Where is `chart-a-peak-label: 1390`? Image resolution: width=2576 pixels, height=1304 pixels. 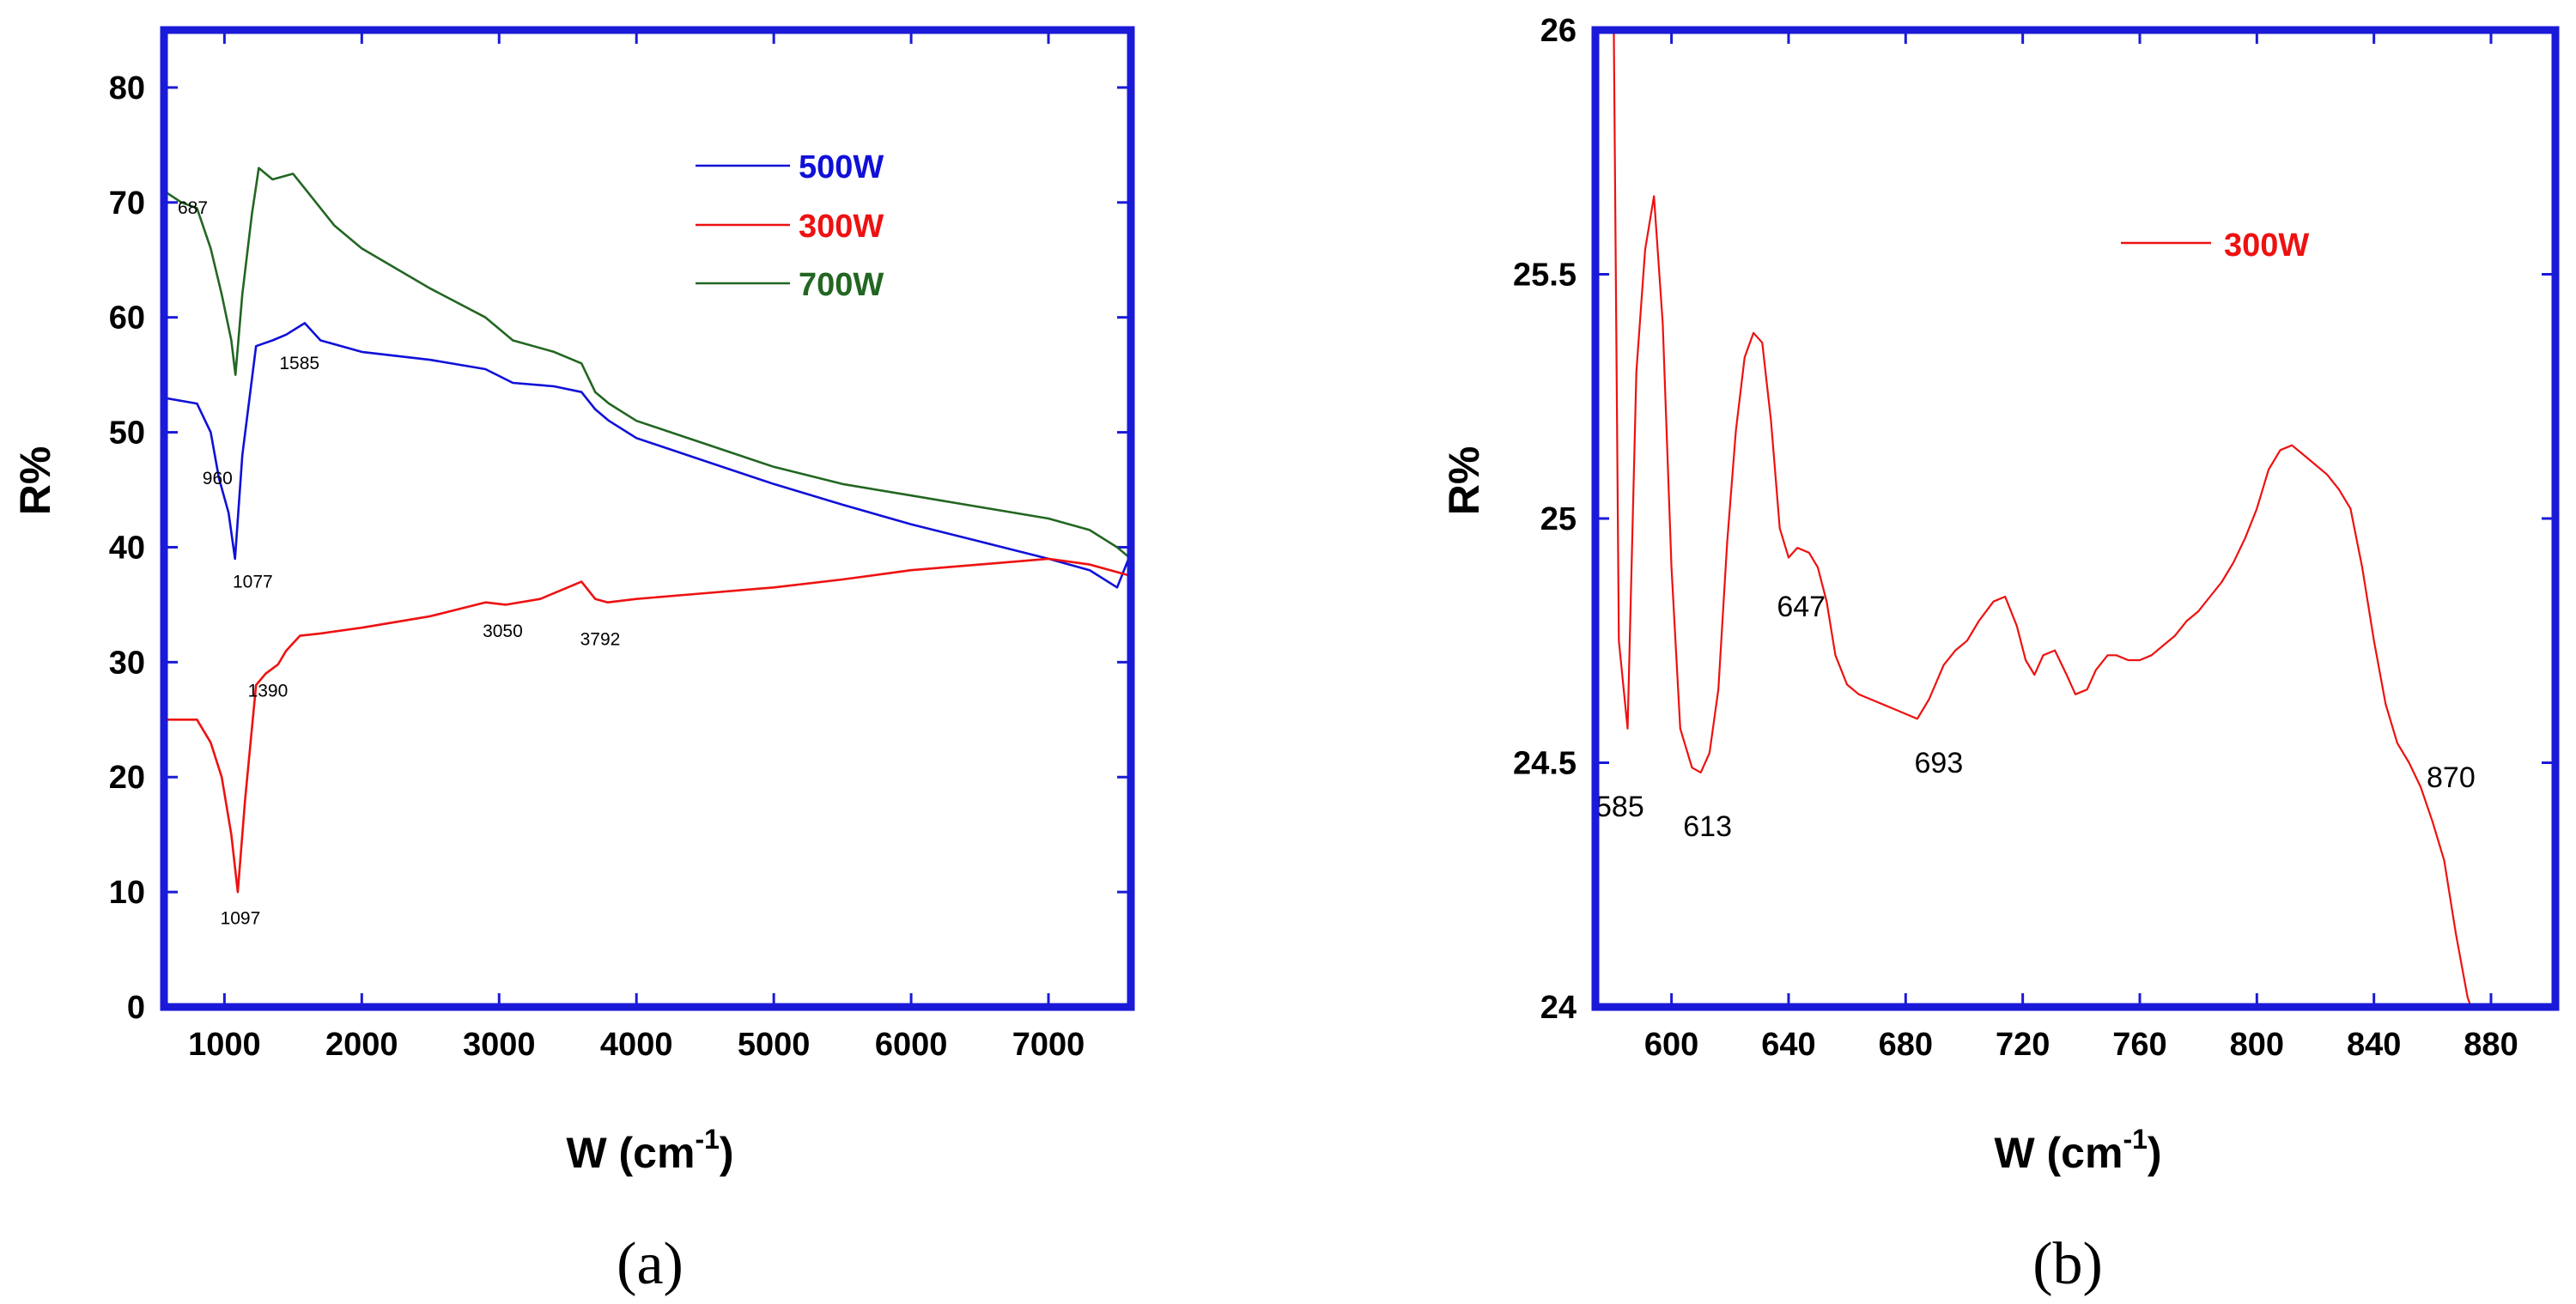 chart-a-peak-label: 1390 is located at coordinates (269, 691).